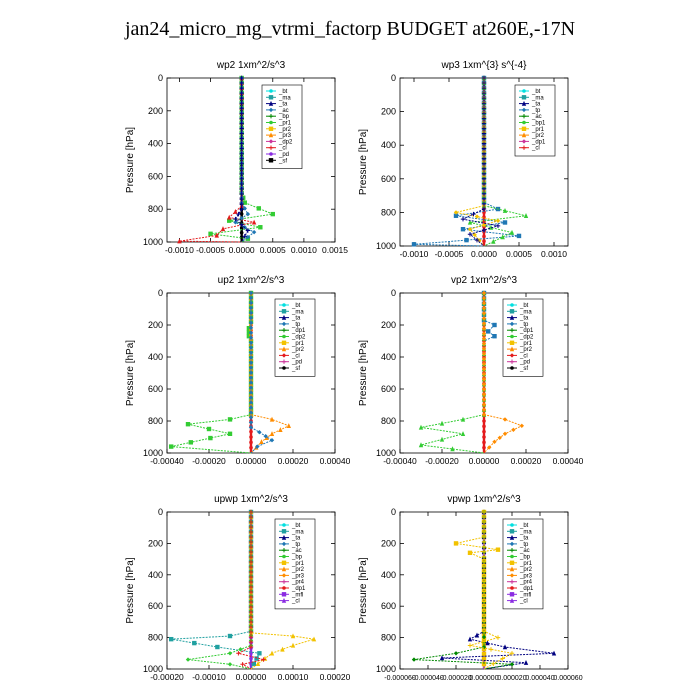 The image size is (700, 700). What do you see at coordinates (388, 112) in the screenshot?
I see `y-tick-label: 200` at bounding box center [388, 112].